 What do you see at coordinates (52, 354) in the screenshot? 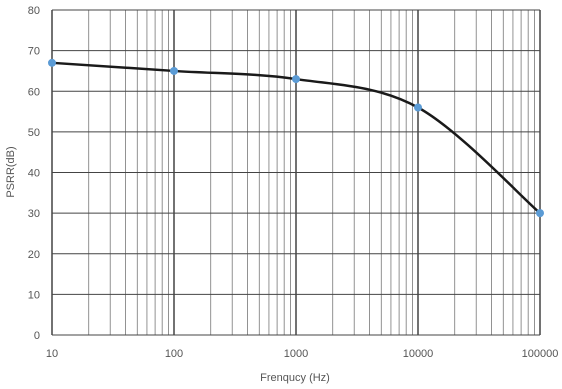
I see `x-tick-label: 10` at bounding box center [52, 354].